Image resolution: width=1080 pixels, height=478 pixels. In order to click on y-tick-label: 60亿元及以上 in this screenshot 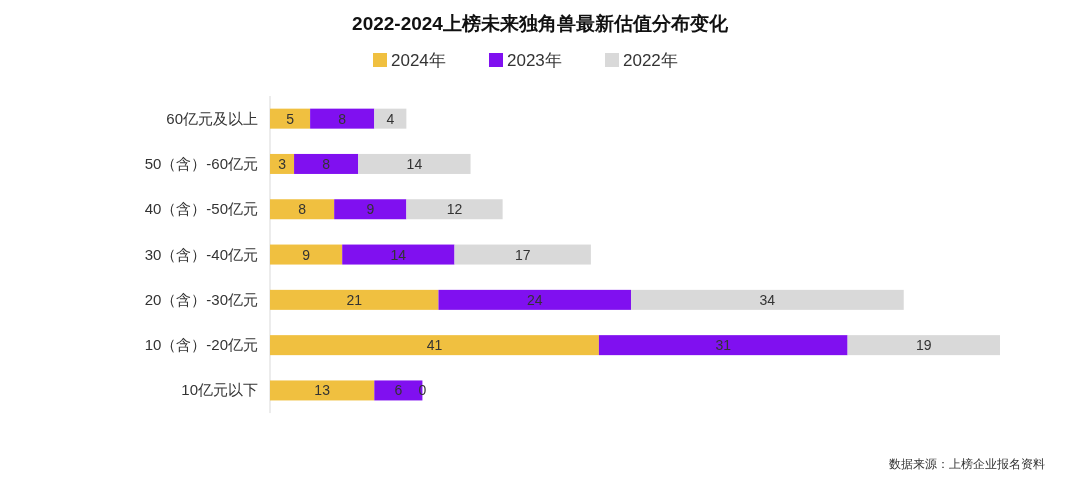, I will do `click(212, 118)`.